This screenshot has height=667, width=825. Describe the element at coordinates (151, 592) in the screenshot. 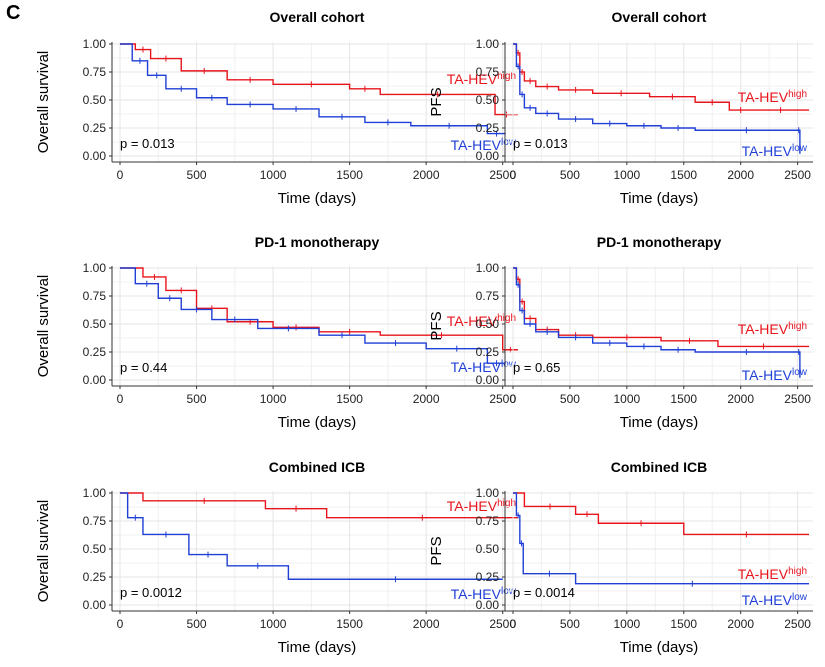

I see `p-value-label: p = 0.0012` at that location.